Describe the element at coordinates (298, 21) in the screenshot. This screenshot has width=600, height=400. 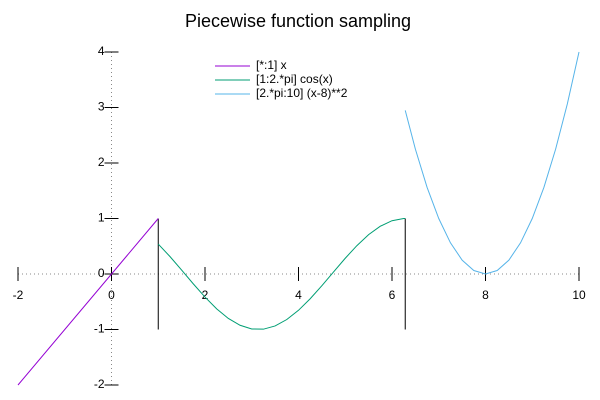
I see `chart-title: Piecewise function sampling` at that location.